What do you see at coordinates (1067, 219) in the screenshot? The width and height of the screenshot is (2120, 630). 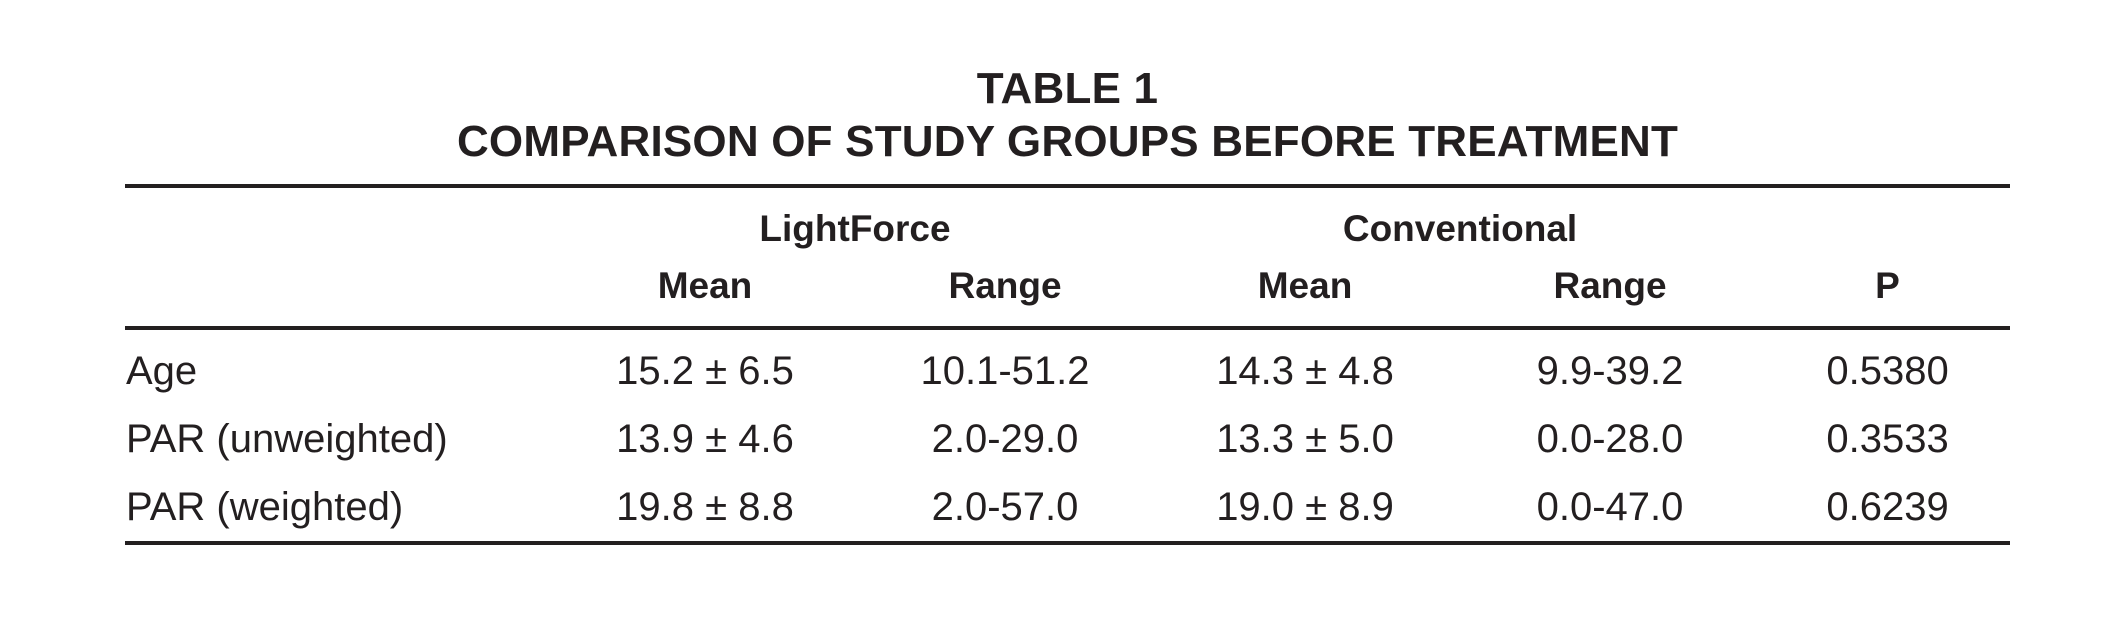 I see `group-header-row: LightForce Conventional` at bounding box center [1067, 219].